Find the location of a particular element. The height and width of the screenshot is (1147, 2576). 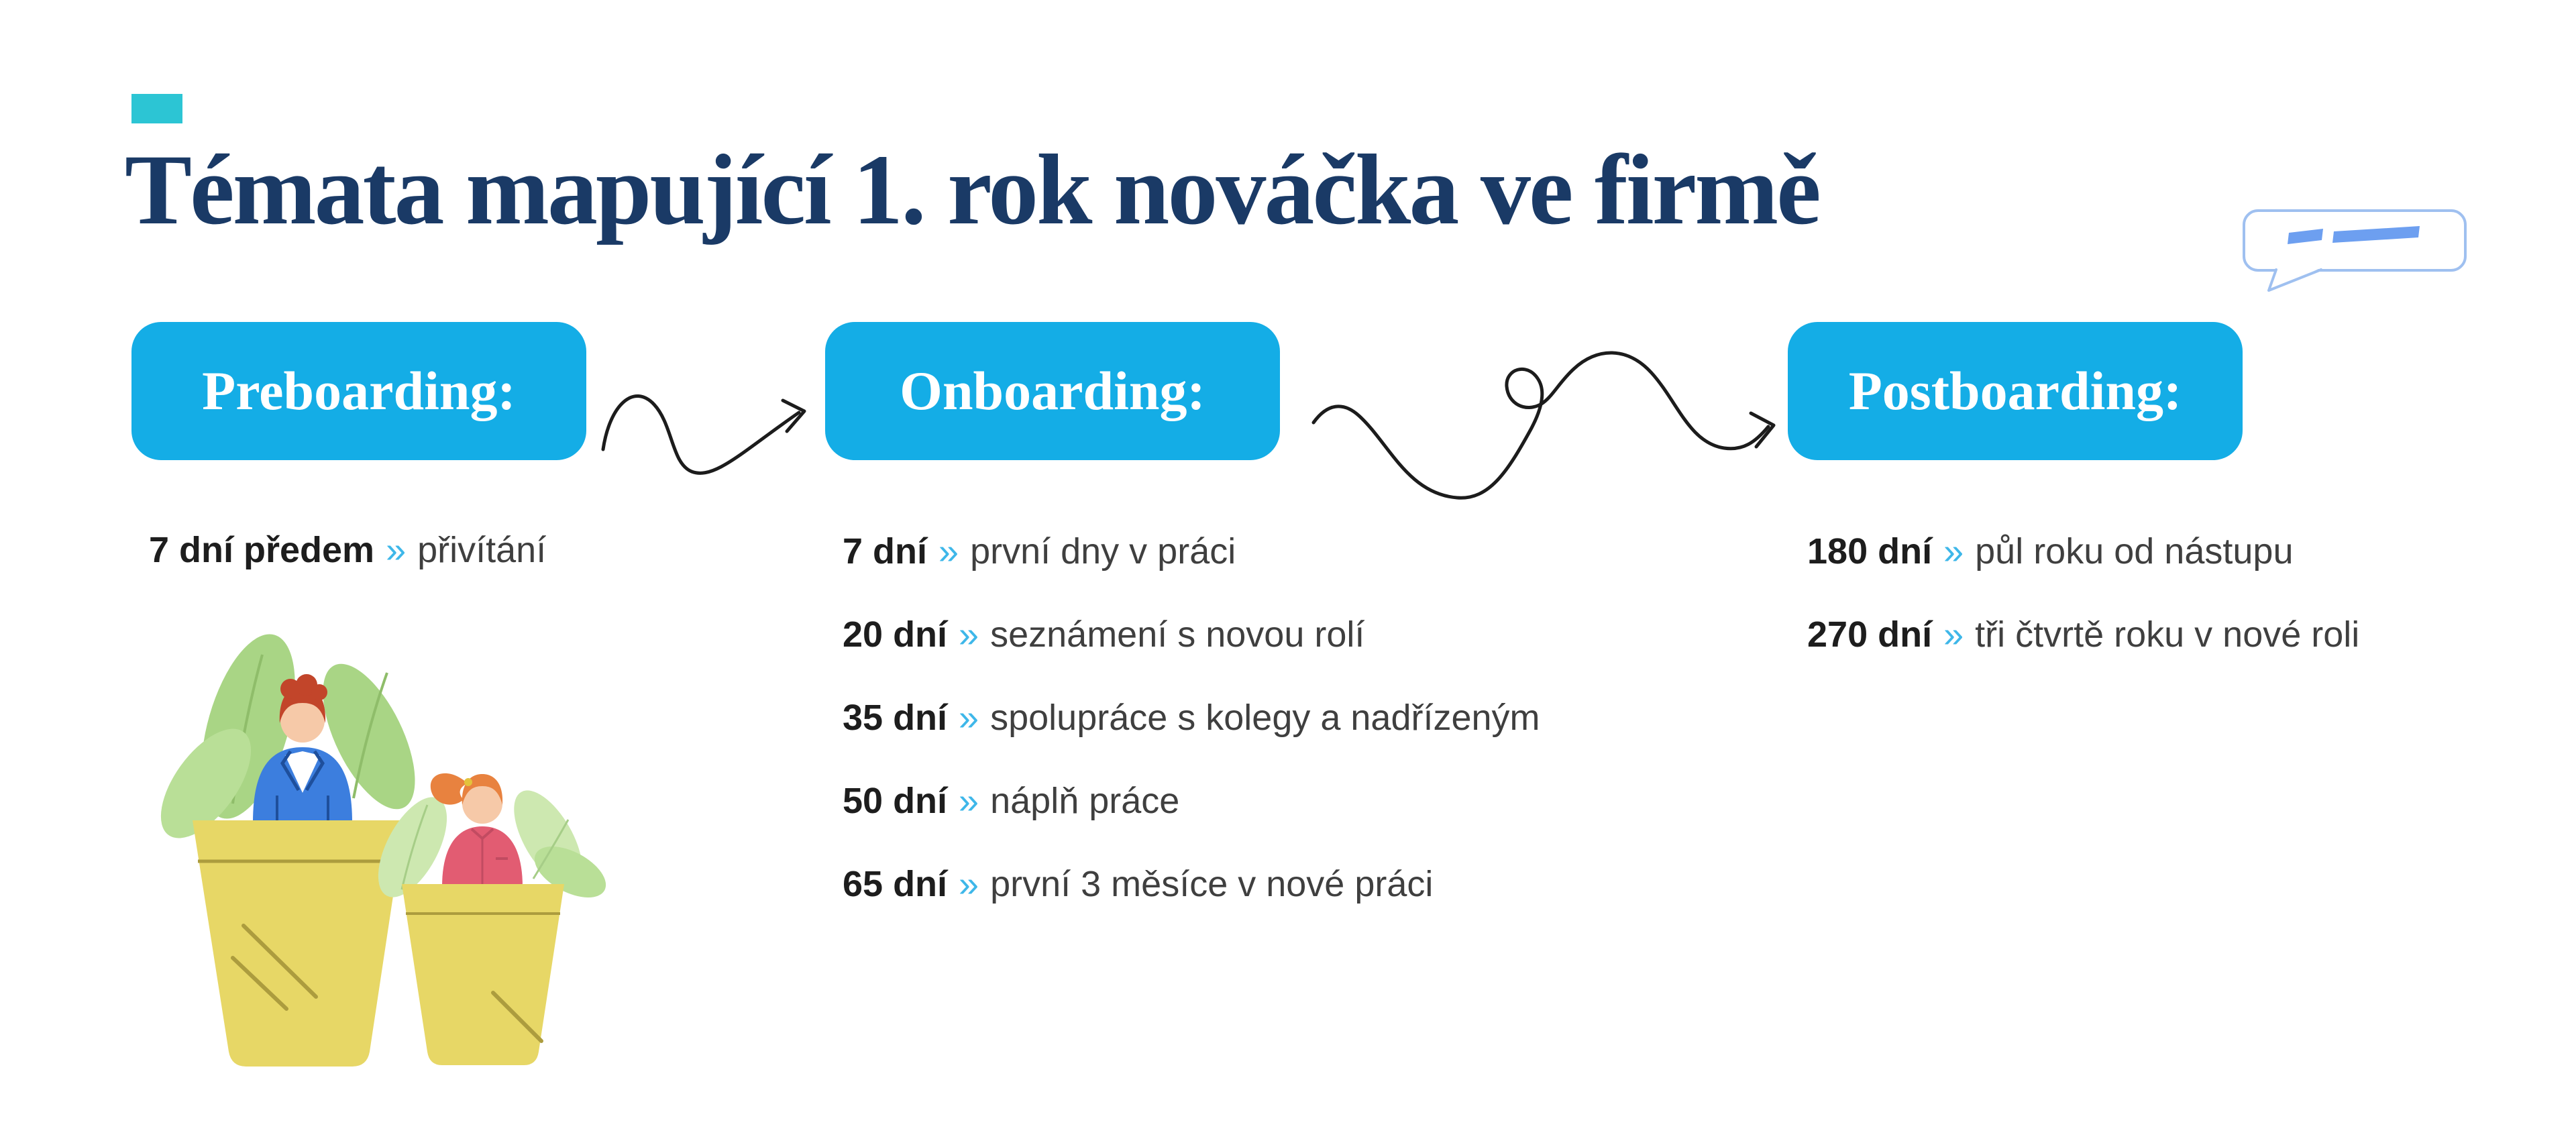

timeline-item: 270 dní » tři čtvrtě roku v nové roli is located at coordinates (2083, 634).